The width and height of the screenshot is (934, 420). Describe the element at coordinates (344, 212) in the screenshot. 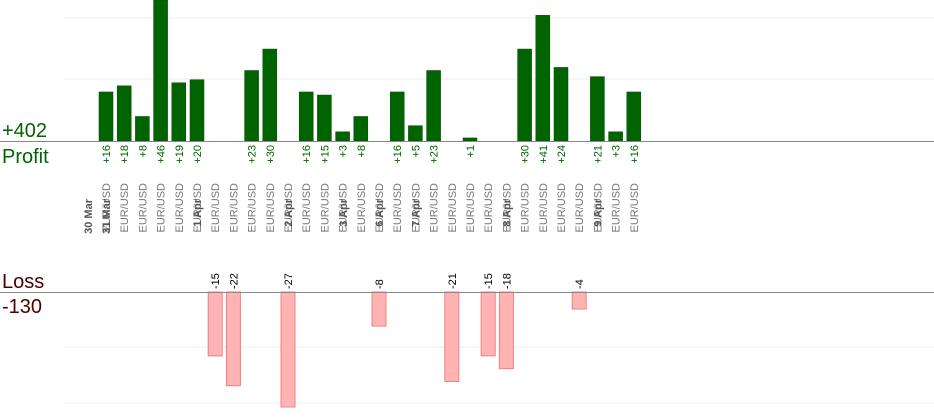

I see `date-tick-label: 3 Apr` at that location.